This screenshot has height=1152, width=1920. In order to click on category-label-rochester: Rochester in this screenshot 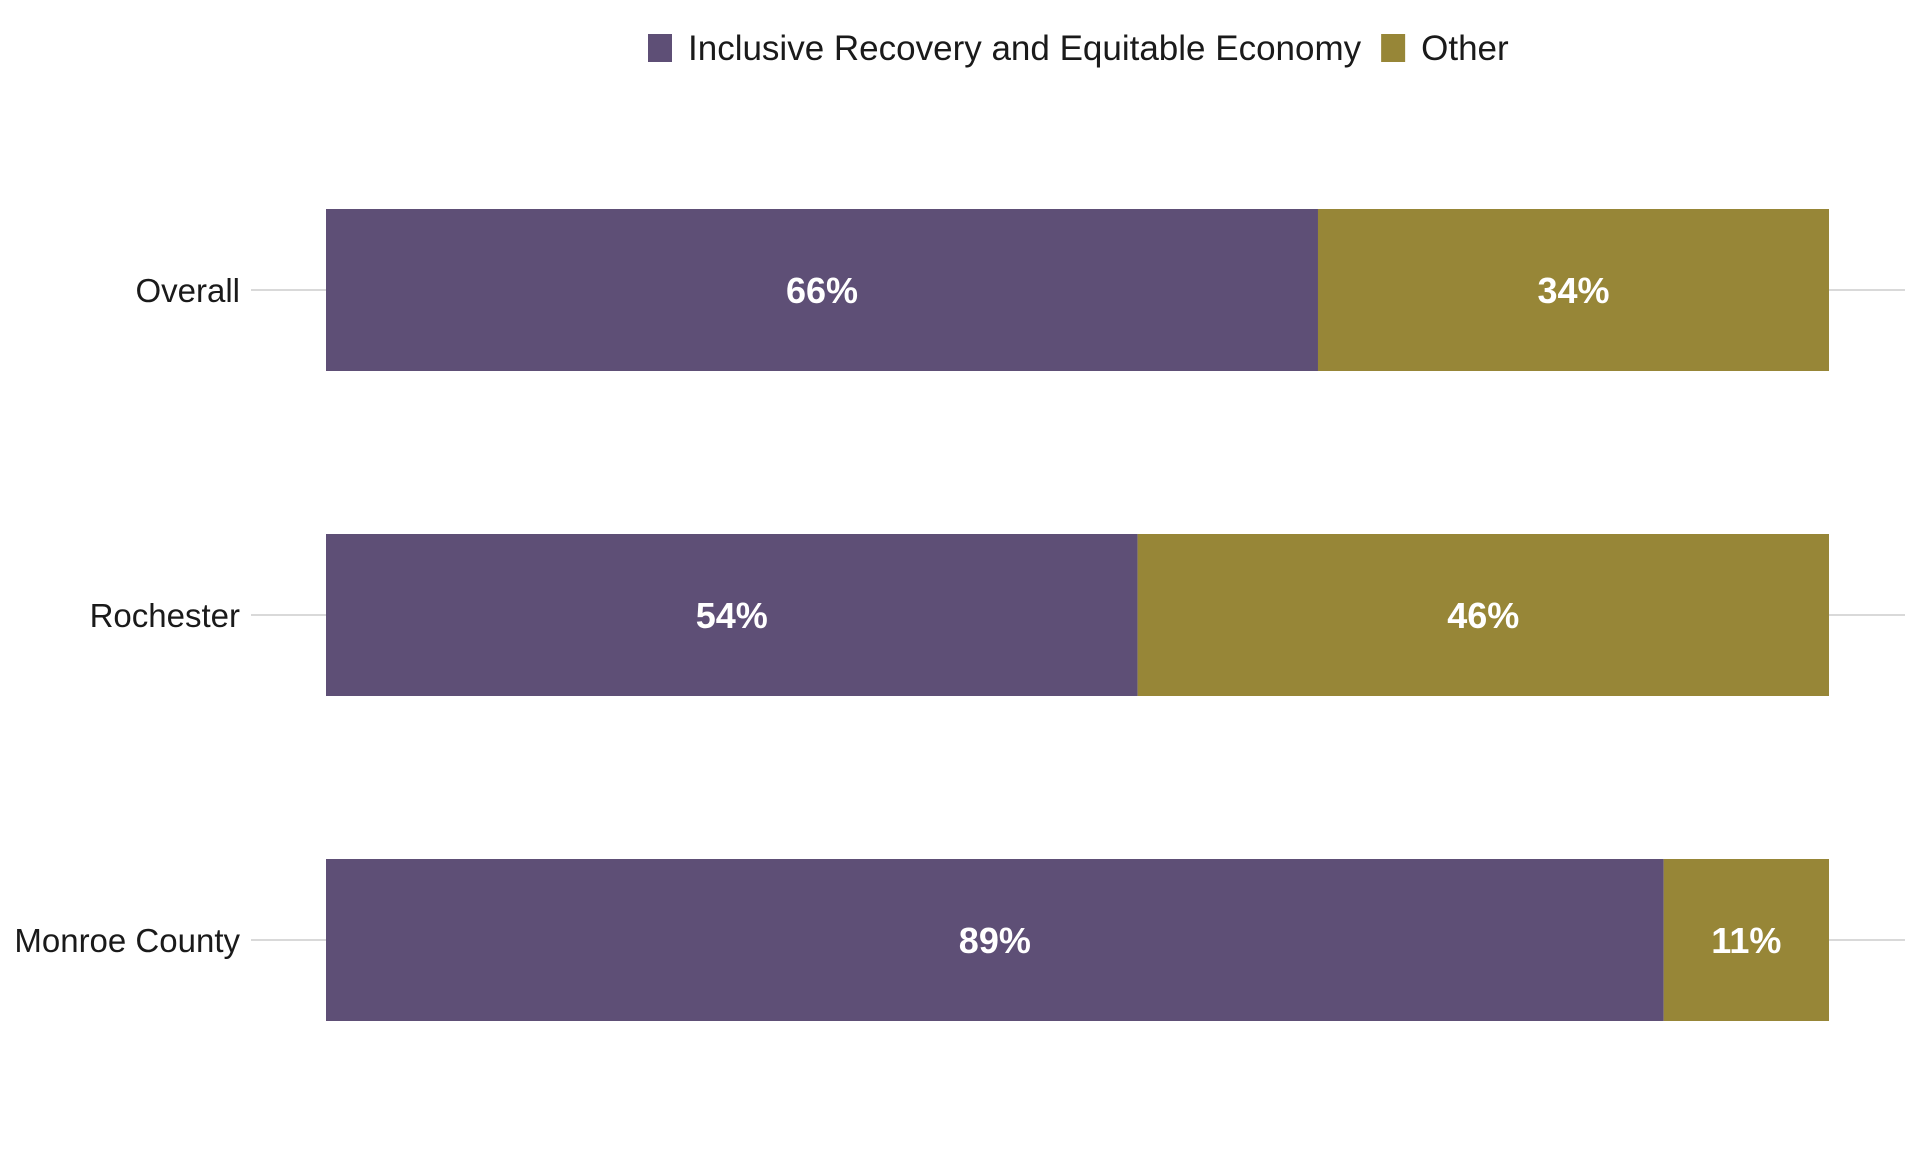, I will do `click(165, 615)`.